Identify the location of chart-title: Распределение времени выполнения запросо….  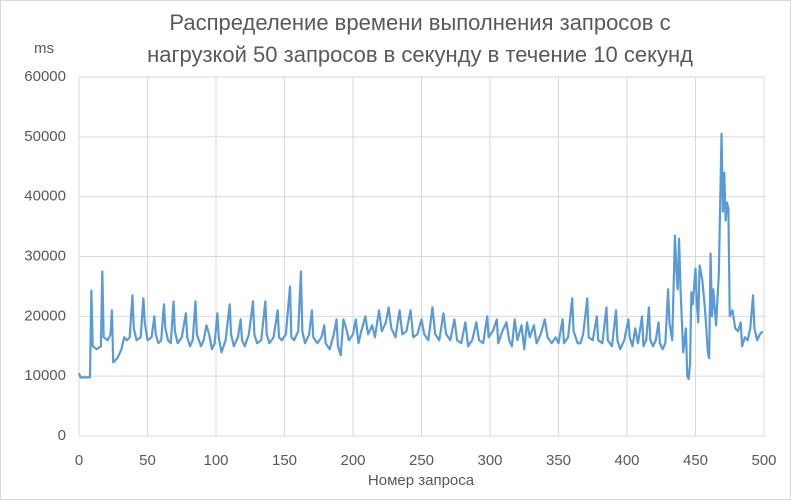
(419, 22).